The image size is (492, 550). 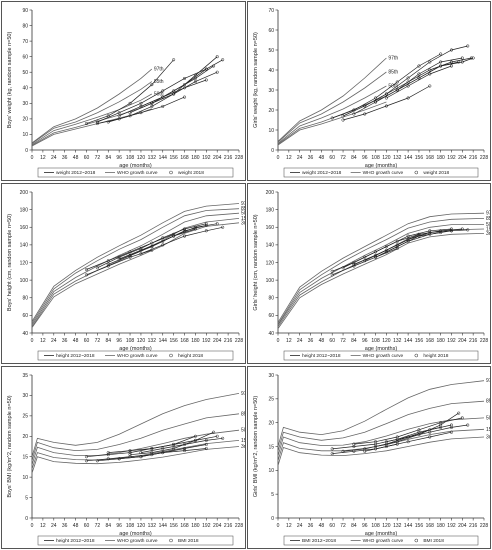 I want to click on y-tick-label: 120, so click(x=24, y=263).